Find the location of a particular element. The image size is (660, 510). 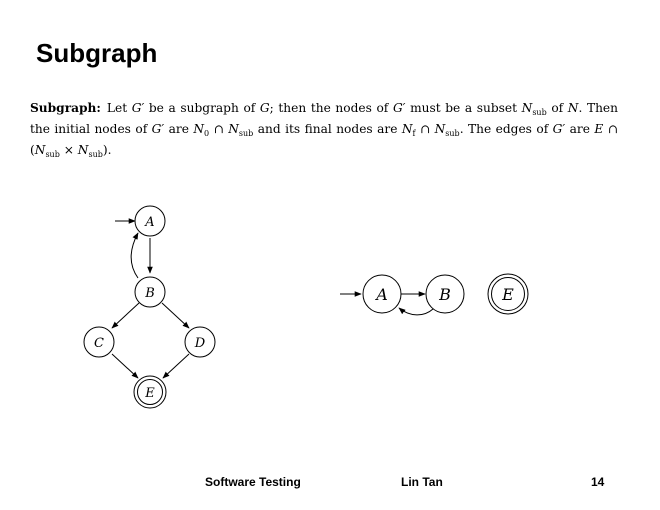

page-number: 14 is located at coordinates (598, 482).